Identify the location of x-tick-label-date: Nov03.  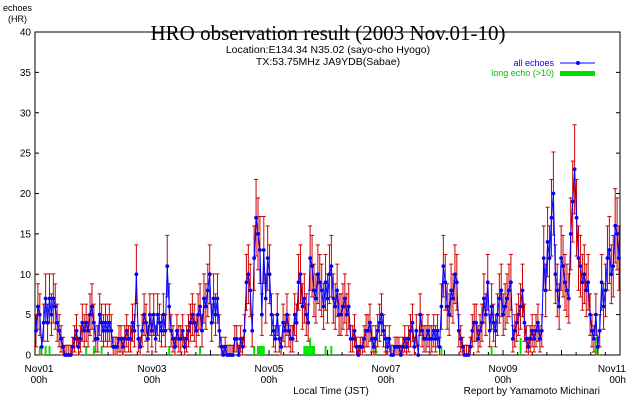
(152, 369).